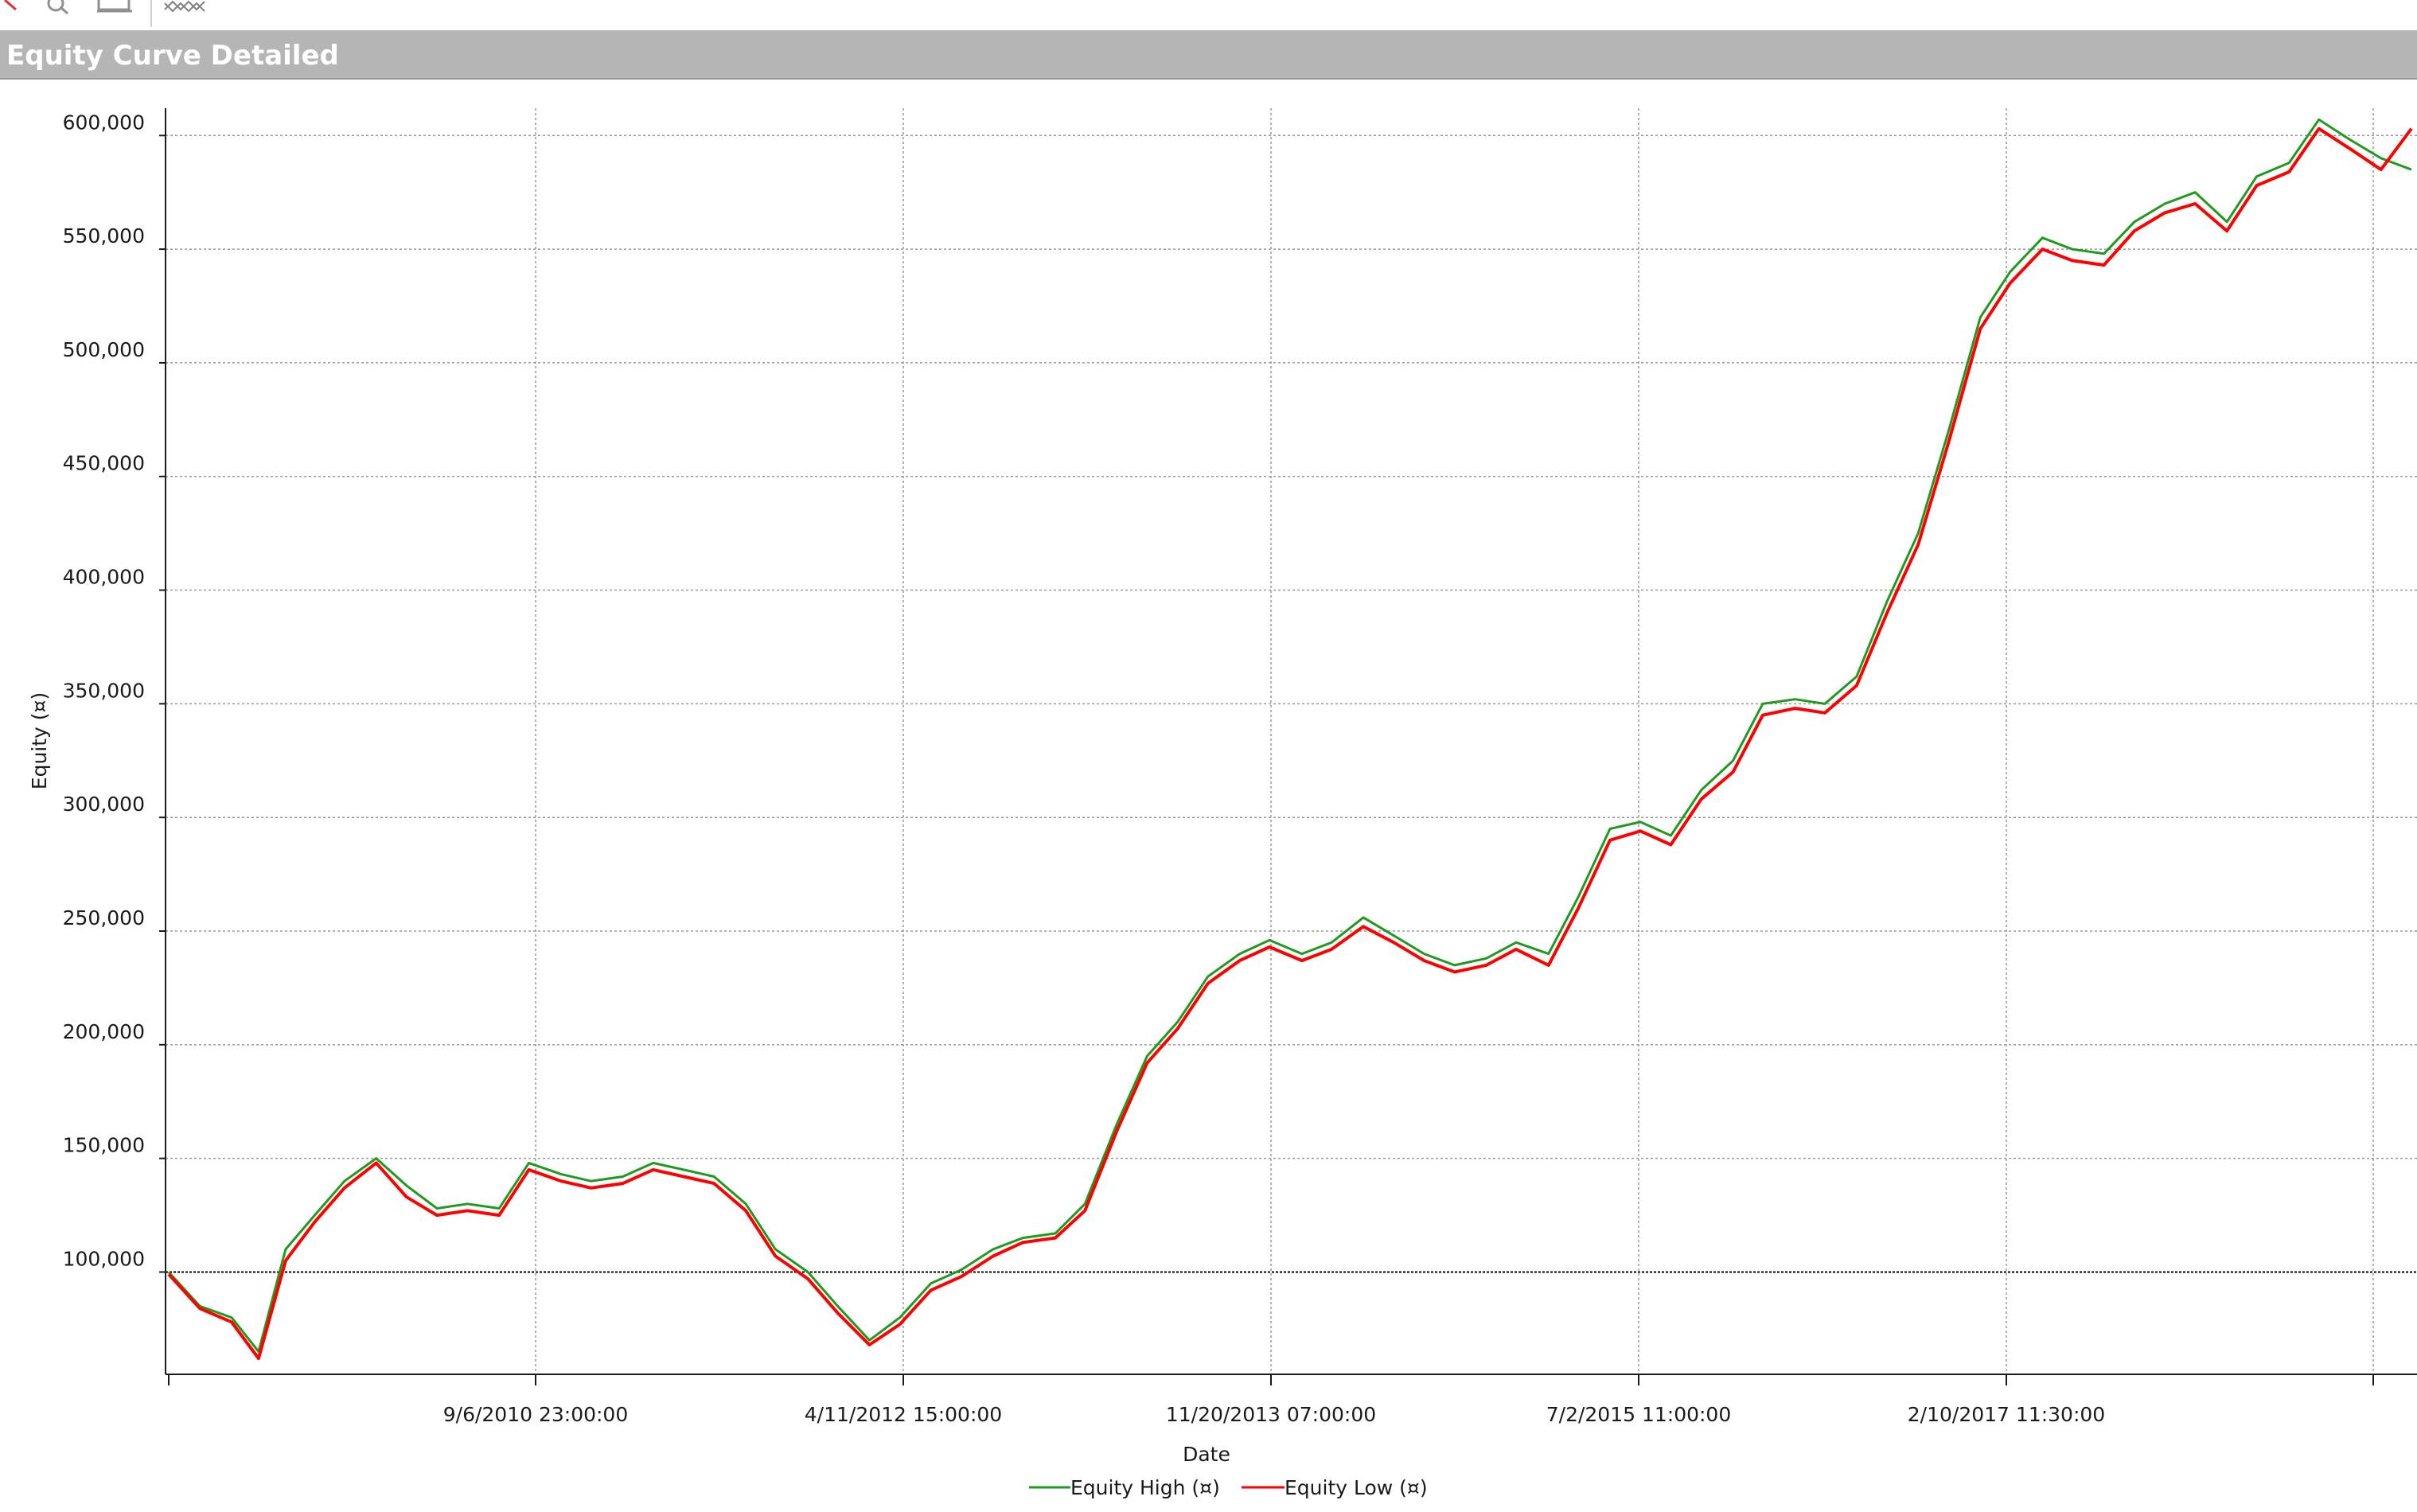 The width and height of the screenshot is (2417, 1512). What do you see at coordinates (104, 1145) in the screenshot?
I see `y-tick-label: 150,000` at bounding box center [104, 1145].